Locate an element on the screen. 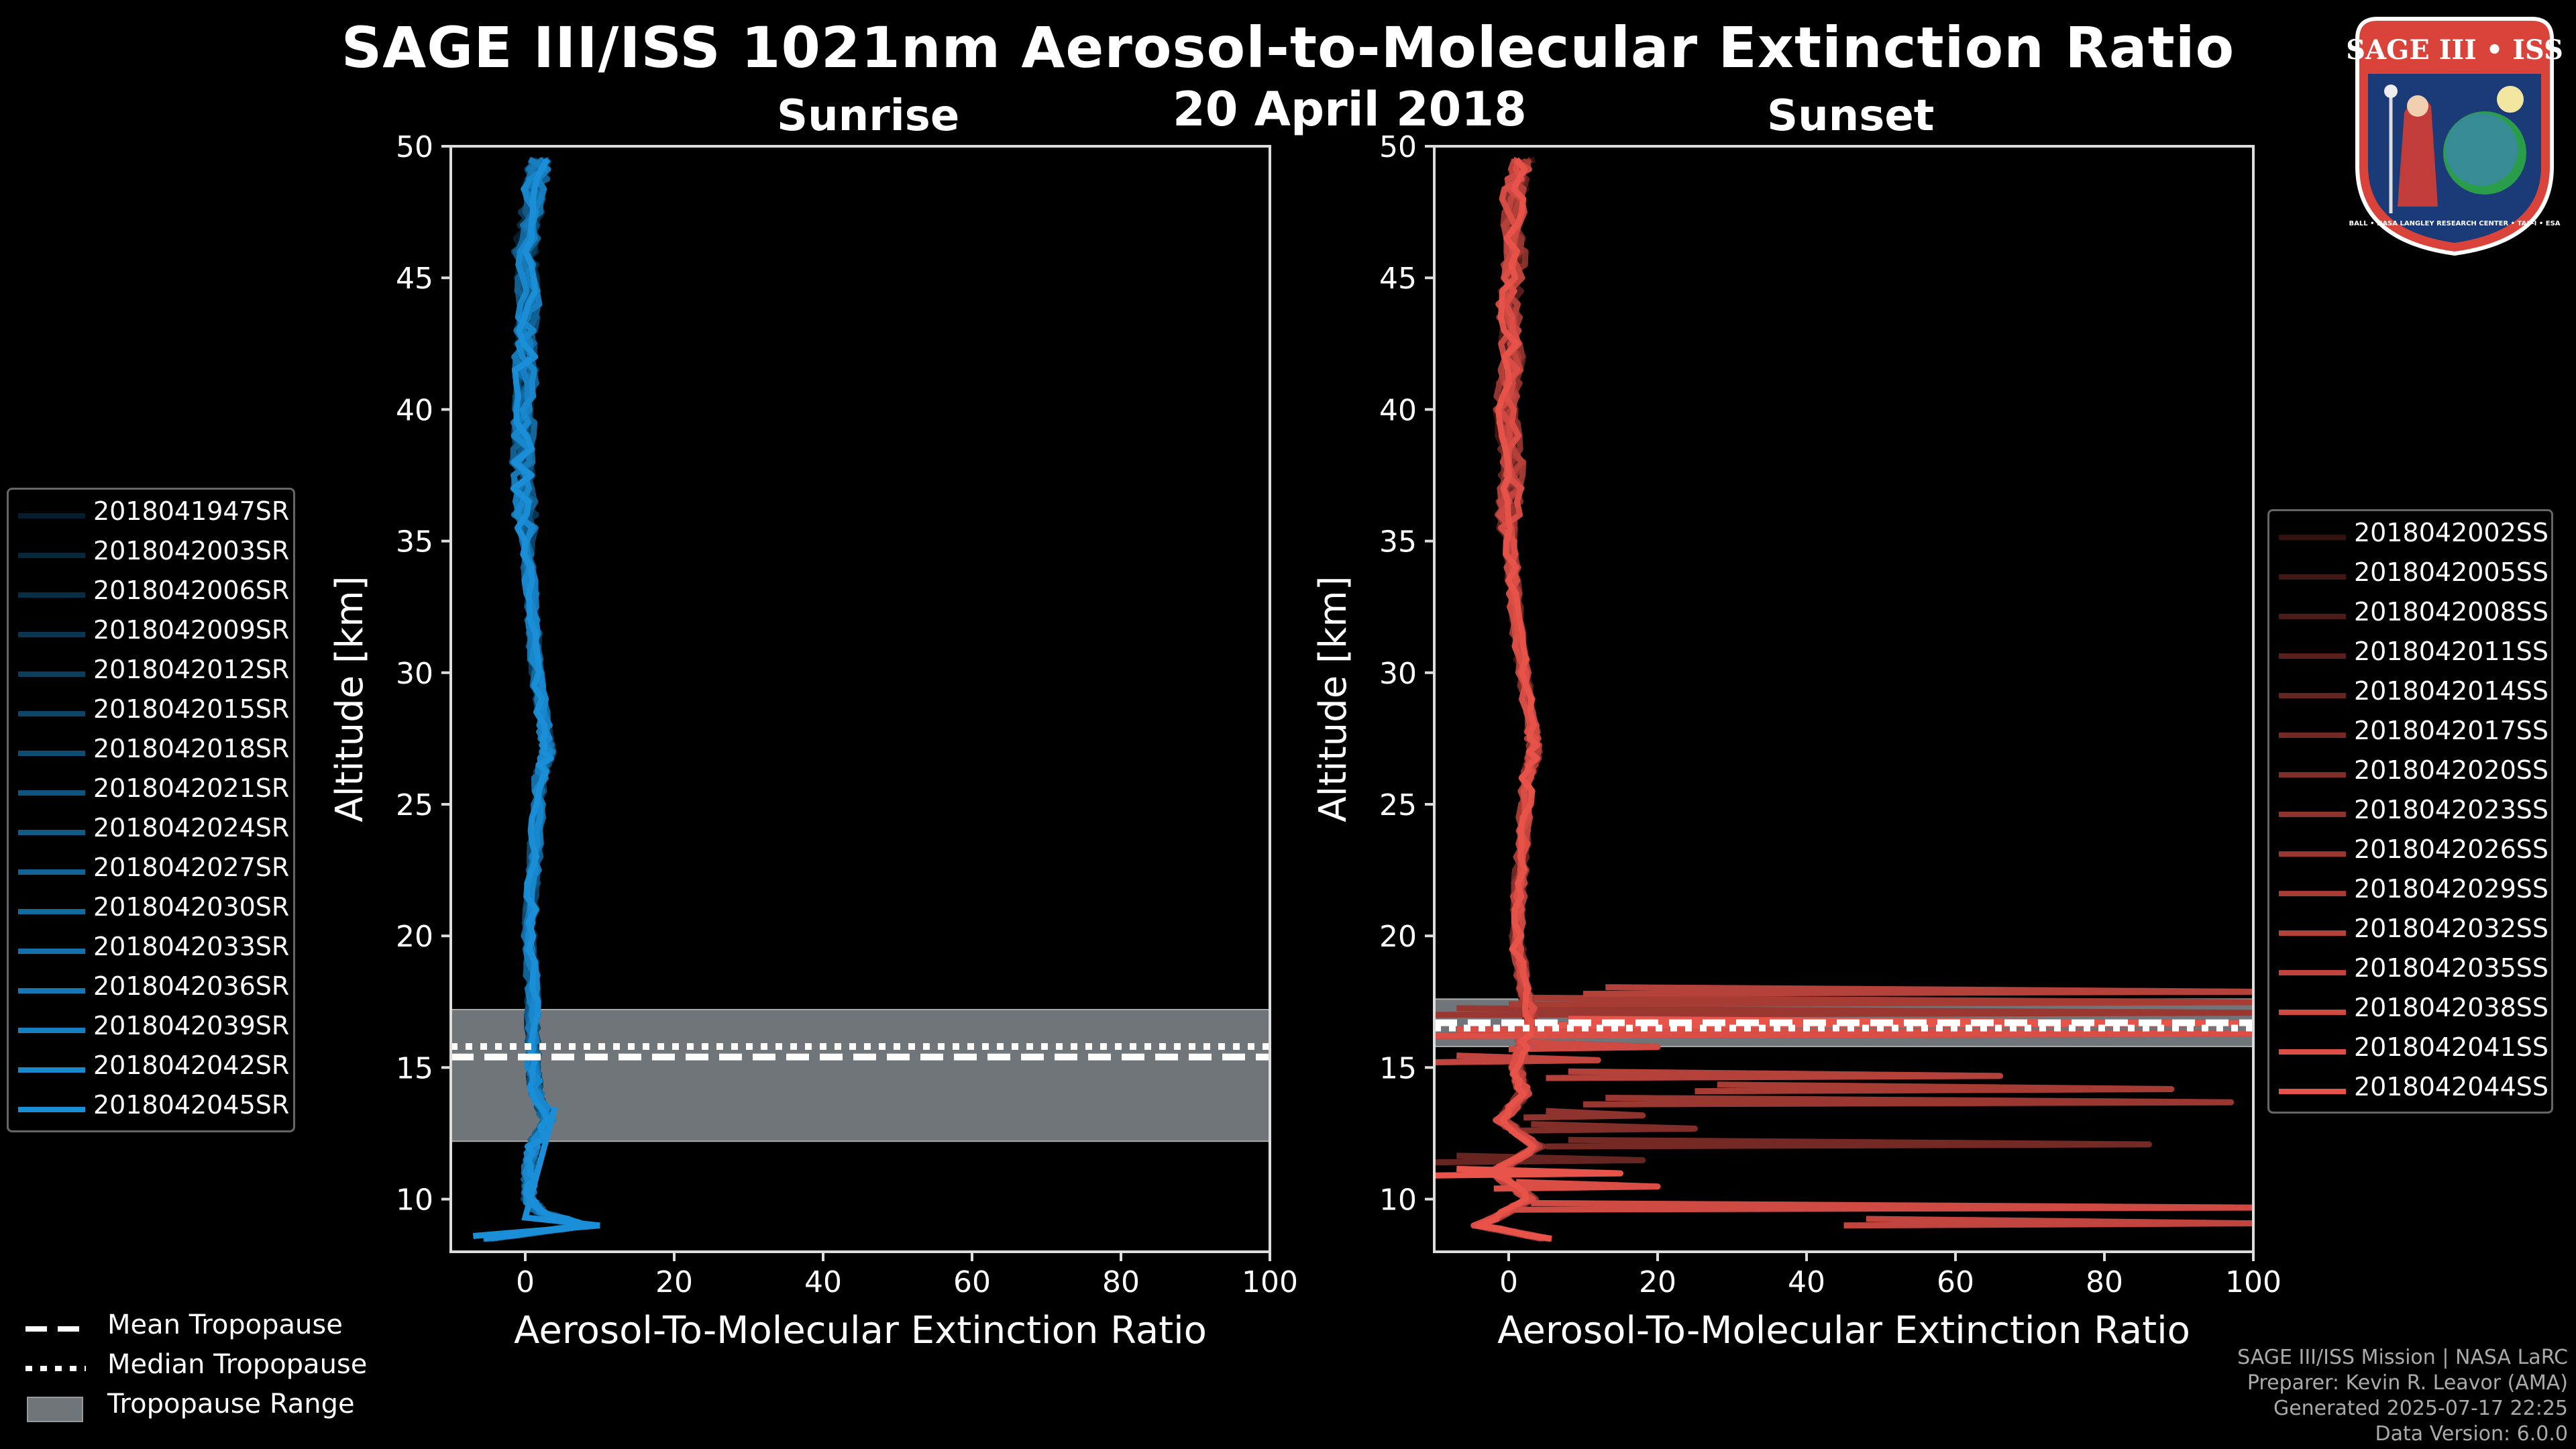 The height and width of the screenshot is (1449, 2576). sunrise-legend-label: 2018042039SR is located at coordinates (191, 1025).